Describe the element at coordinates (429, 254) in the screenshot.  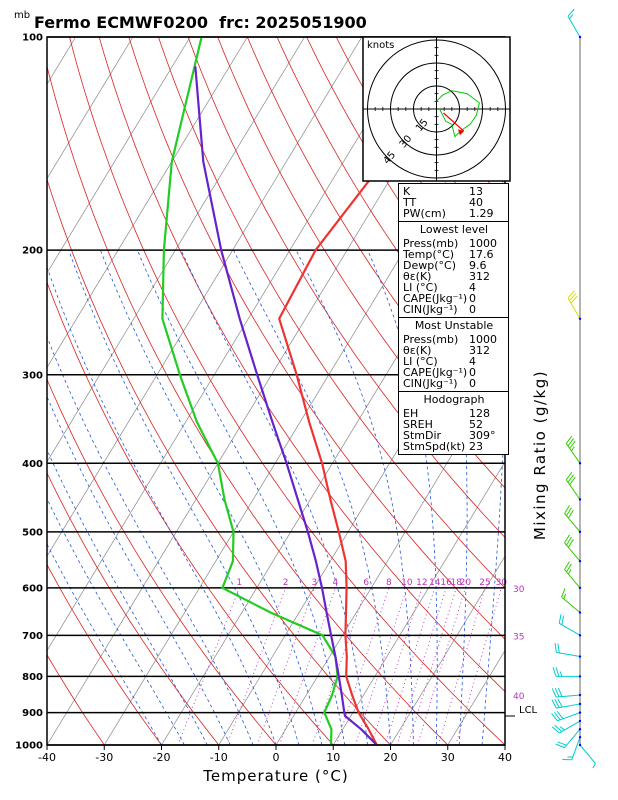
I see `index-label: Temp(°C)` at that location.